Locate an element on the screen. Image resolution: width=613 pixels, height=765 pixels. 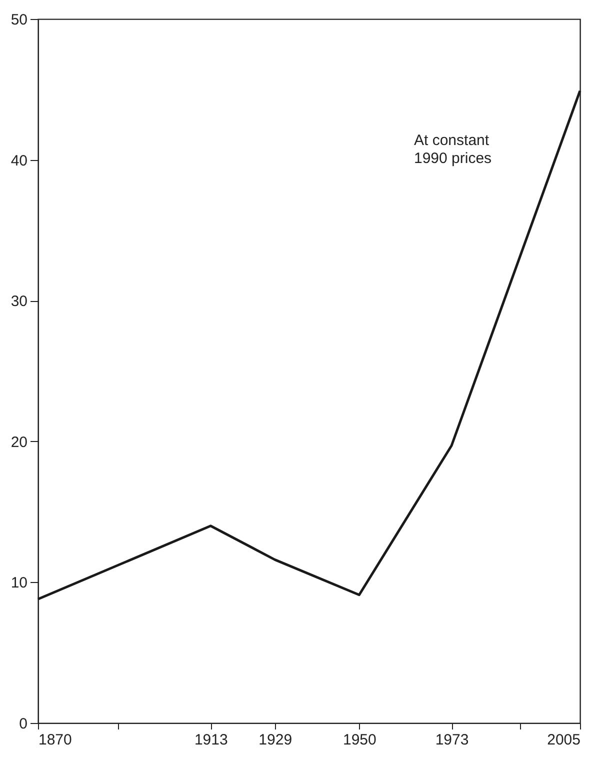
x-tick-label: 1913 is located at coordinates (211, 740).